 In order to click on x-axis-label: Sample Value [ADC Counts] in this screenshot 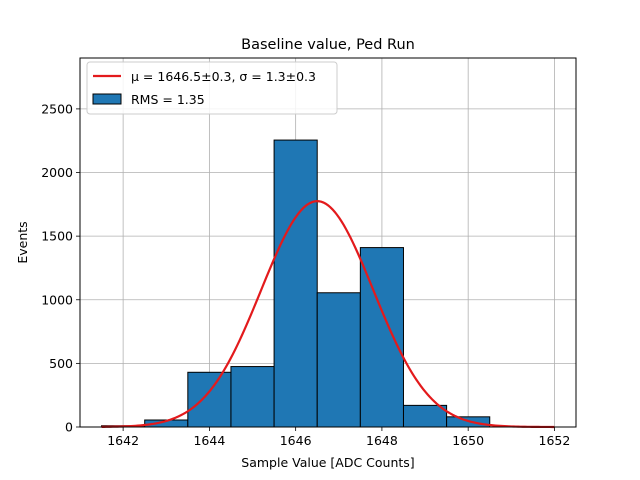, I will do `click(327, 462)`.